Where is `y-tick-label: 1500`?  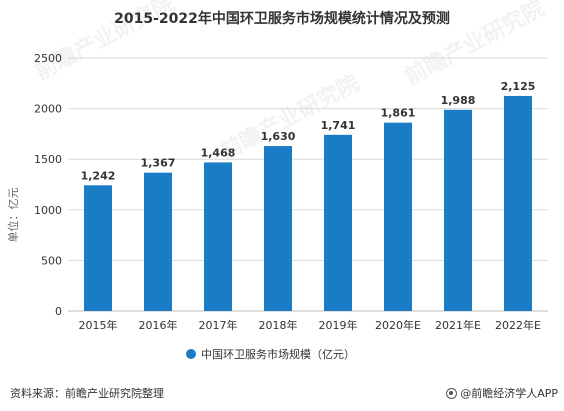
y-tick-label: 1500 is located at coordinates (48, 159).